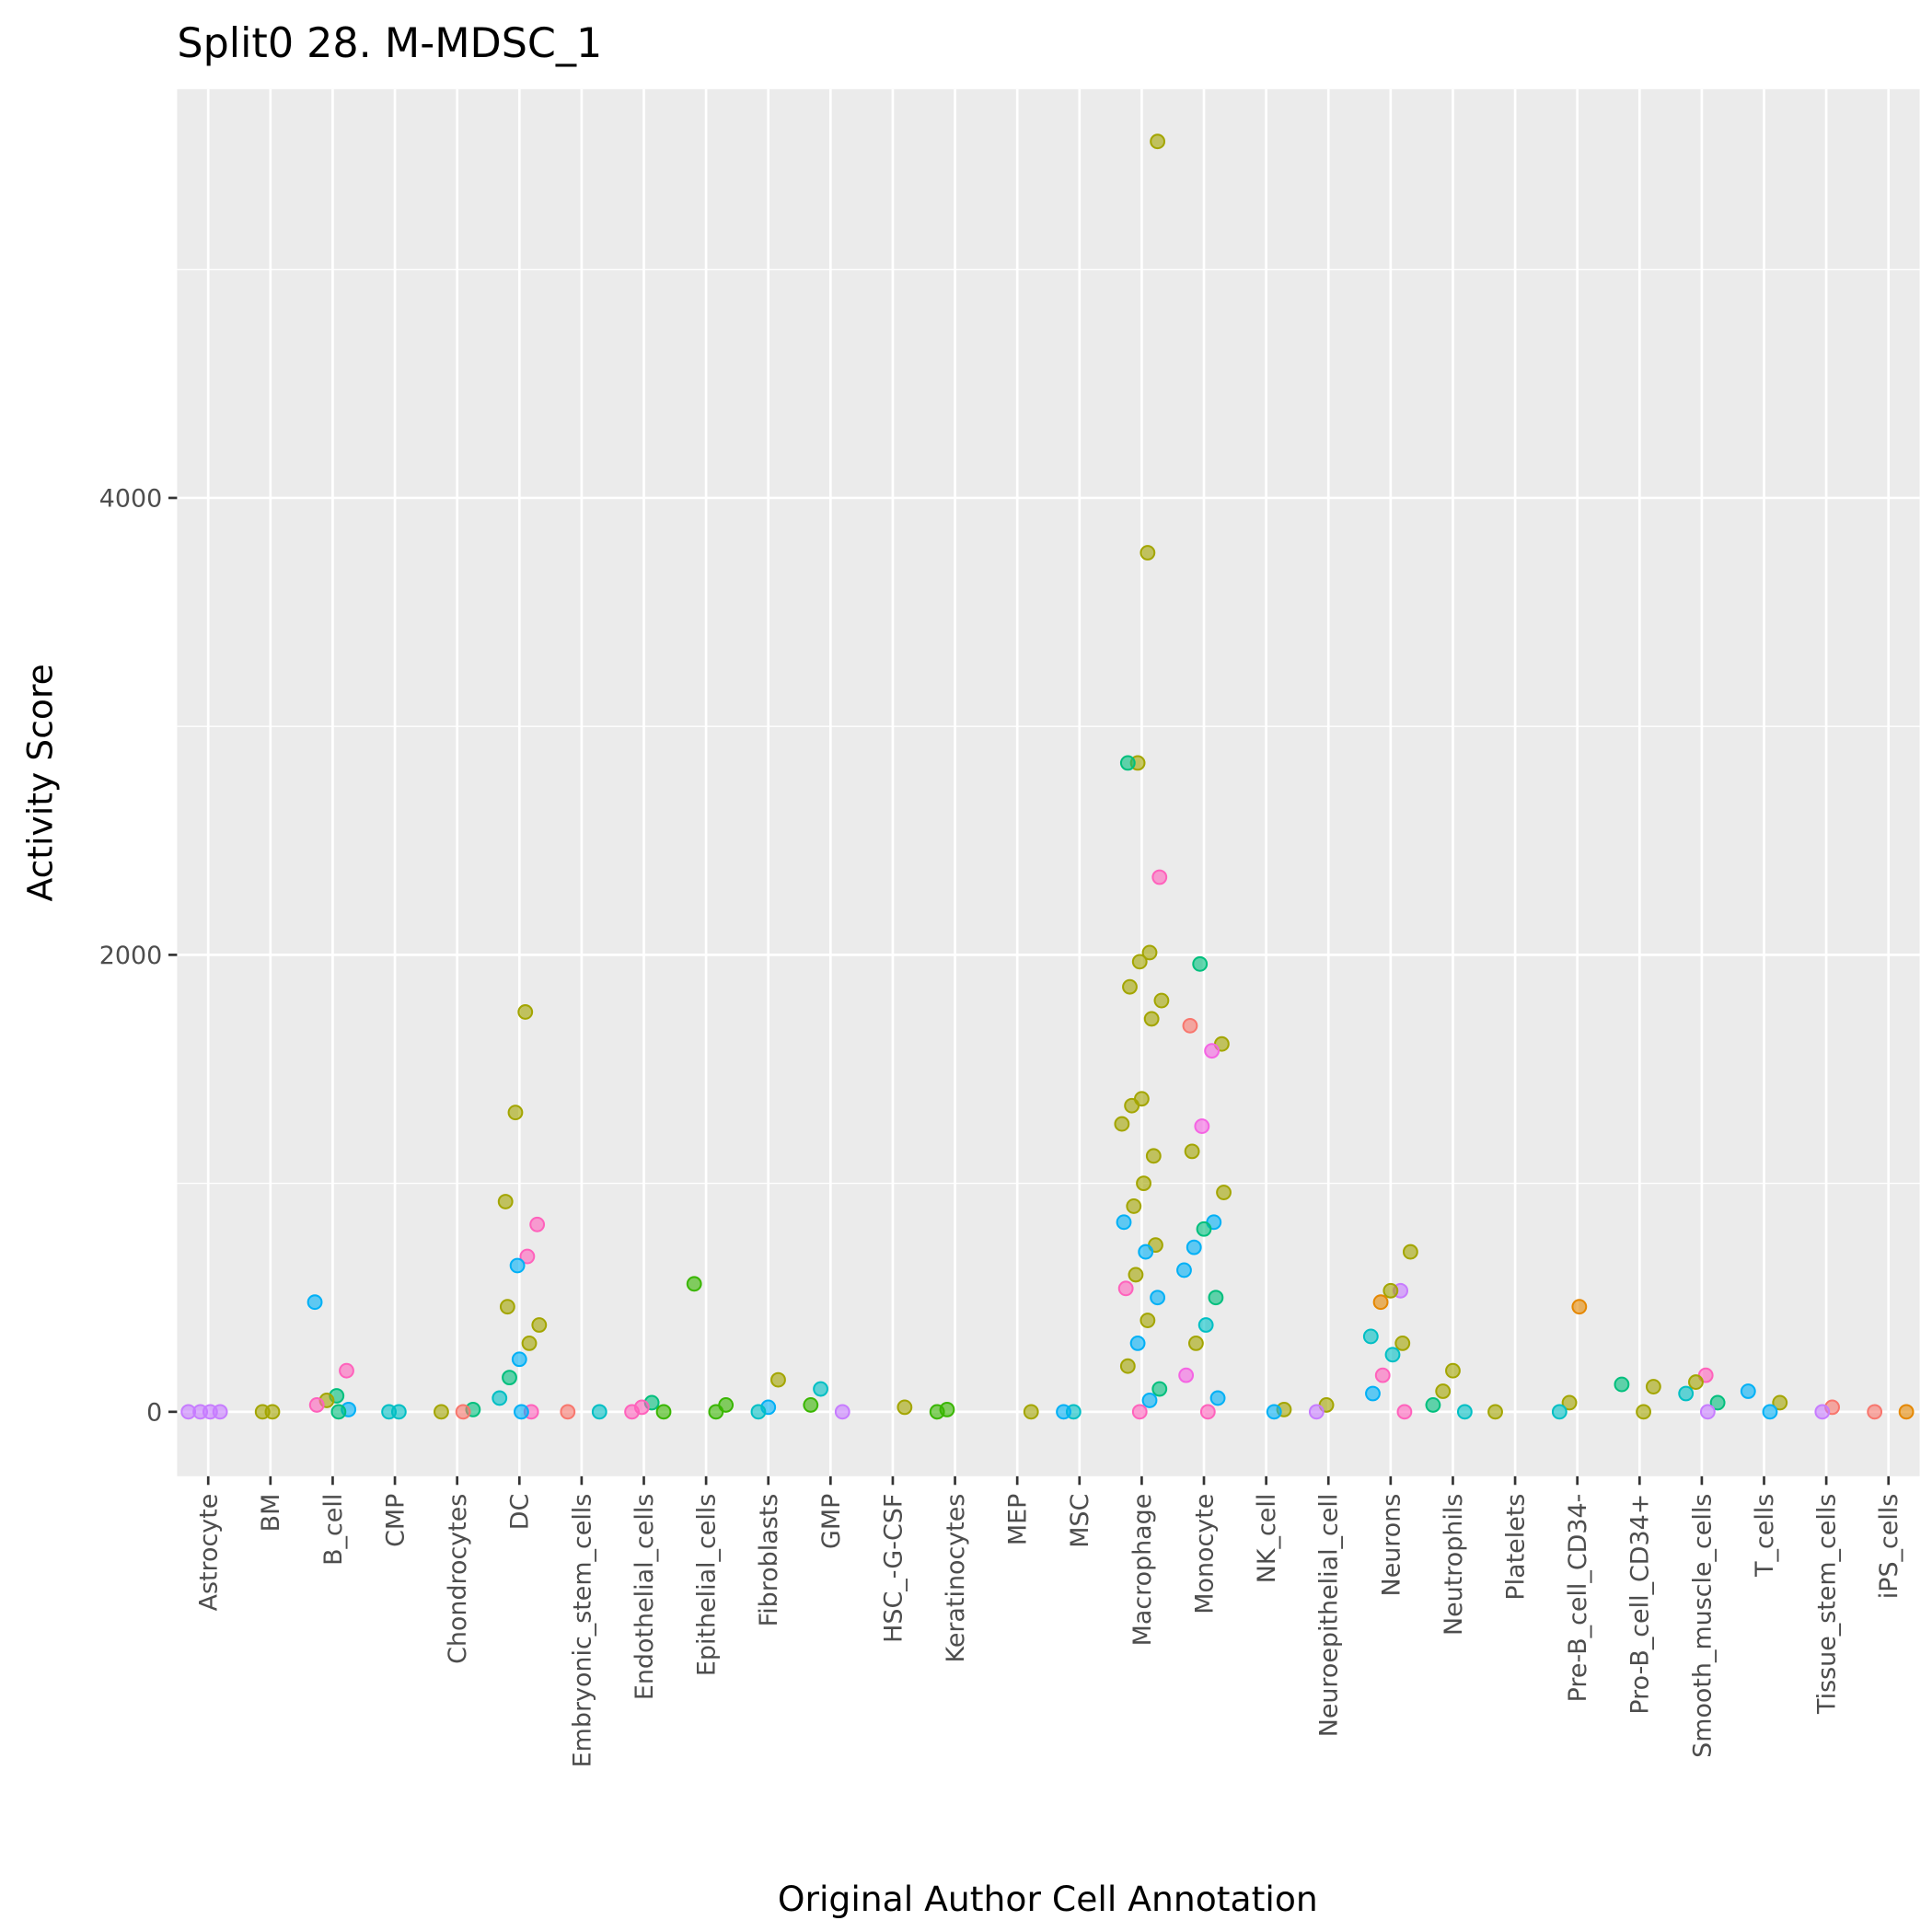  Describe the element at coordinates (1142, 1571) in the screenshot. I see `x-tick-label: Macrophage` at that location.